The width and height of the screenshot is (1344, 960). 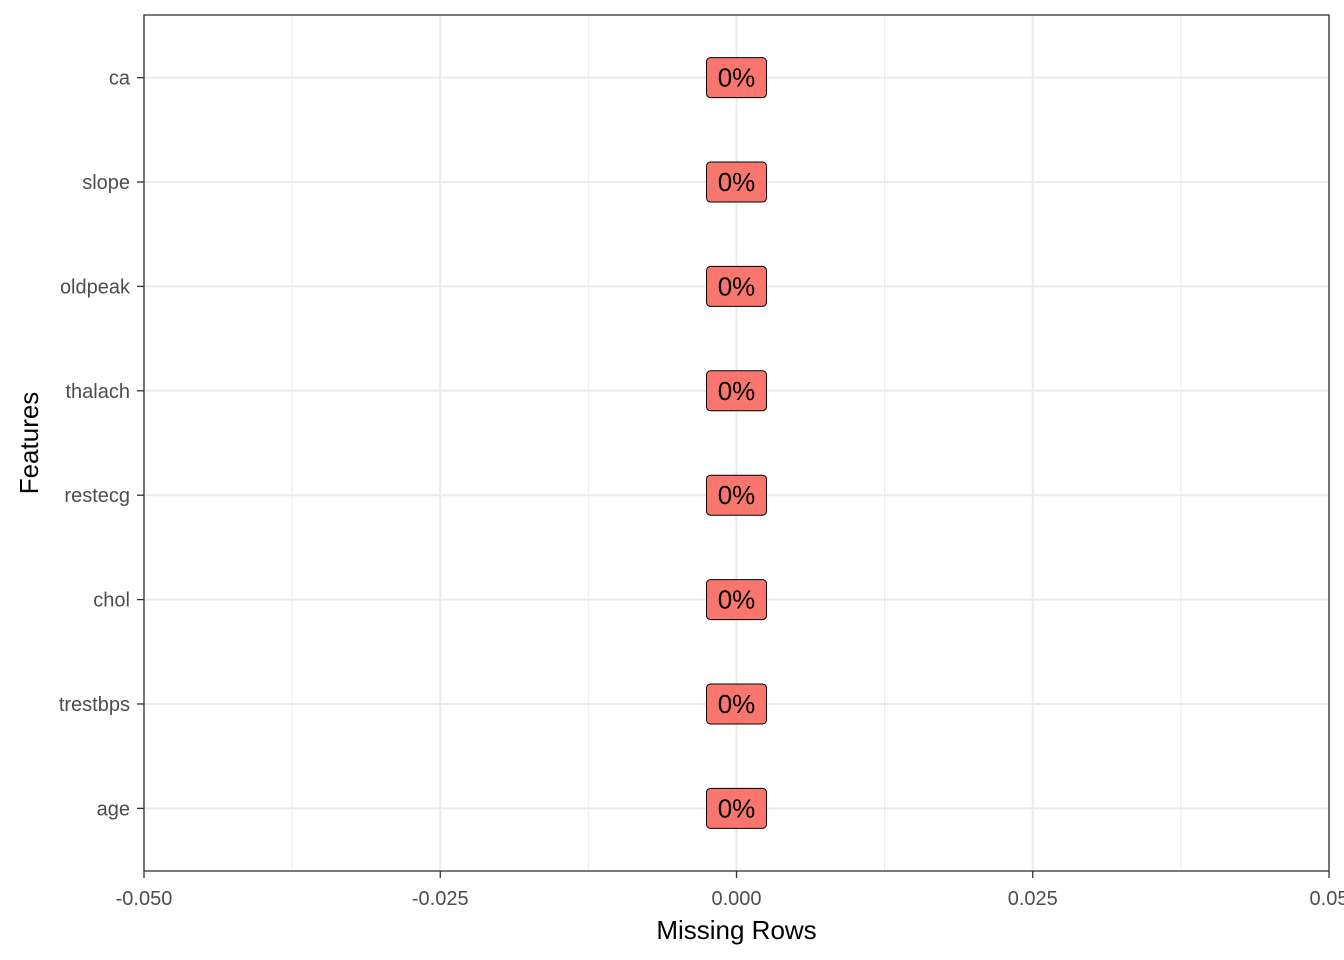 I want to click on x-axis-title: Missing Rows, so click(x=736, y=930).